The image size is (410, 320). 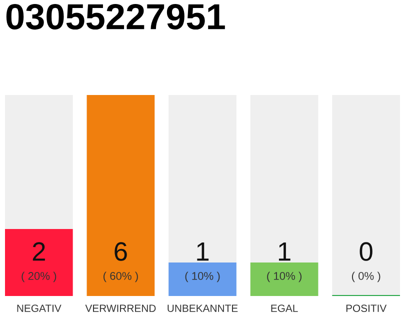 What do you see at coordinates (120, 262) in the screenshot?
I see `data-label: 6 ( 60% )` at bounding box center [120, 262].